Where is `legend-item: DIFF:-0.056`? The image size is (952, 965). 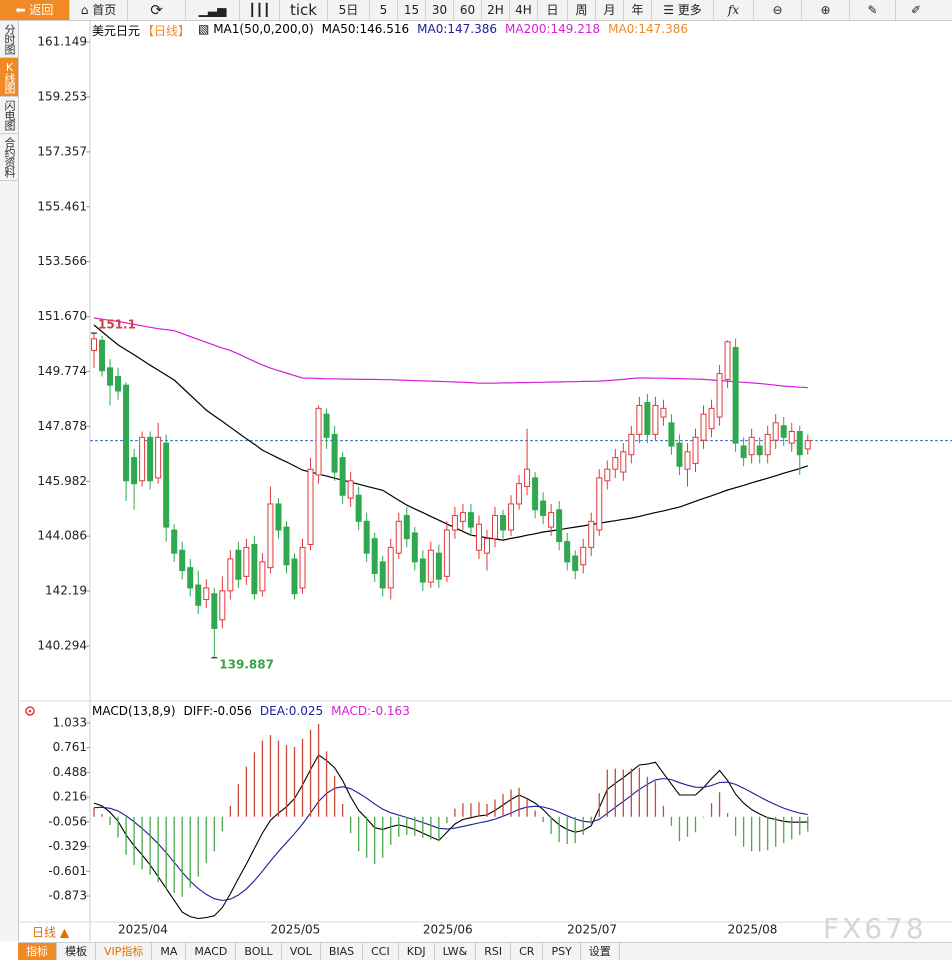 legend-item: DIFF:-0.056 is located at coordinates (217, 711).